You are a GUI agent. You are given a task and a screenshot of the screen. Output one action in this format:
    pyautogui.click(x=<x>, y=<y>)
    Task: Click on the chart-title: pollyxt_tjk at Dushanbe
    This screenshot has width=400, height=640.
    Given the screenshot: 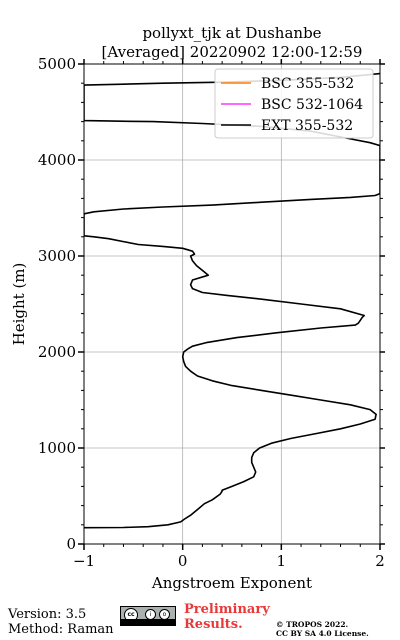 What is the action you would take?
    pyautogui.click(x=231, y=33)
    